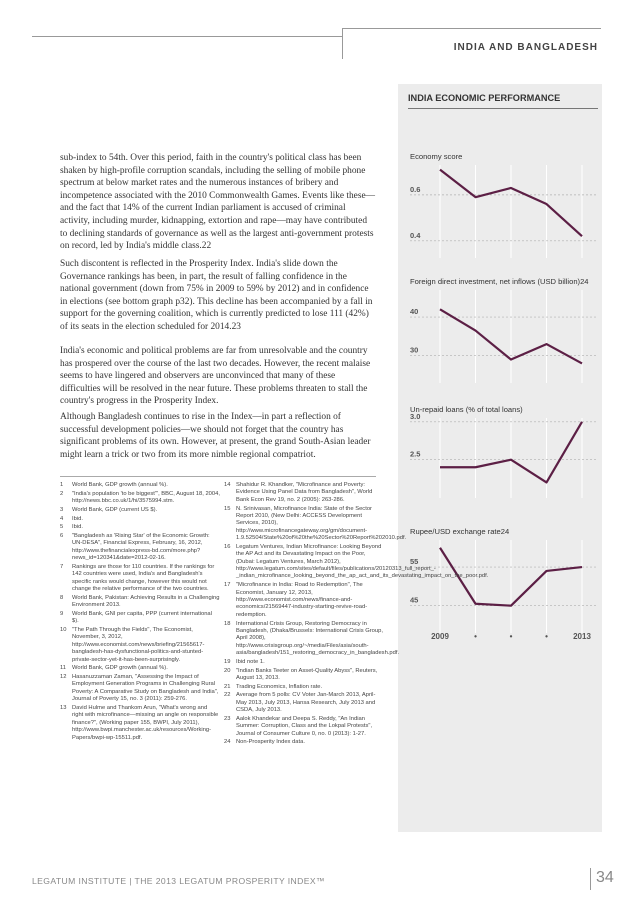  I want to click on footnote: 11 World Bank, GDP growth (annual %)., so click(140, 668).